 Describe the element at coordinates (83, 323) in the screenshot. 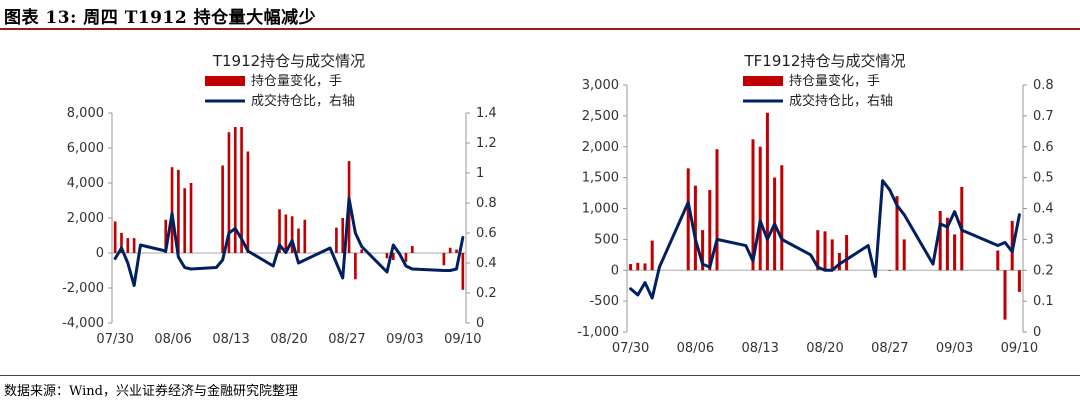

I see `left-axis-tick-label: -4,000` at that location.